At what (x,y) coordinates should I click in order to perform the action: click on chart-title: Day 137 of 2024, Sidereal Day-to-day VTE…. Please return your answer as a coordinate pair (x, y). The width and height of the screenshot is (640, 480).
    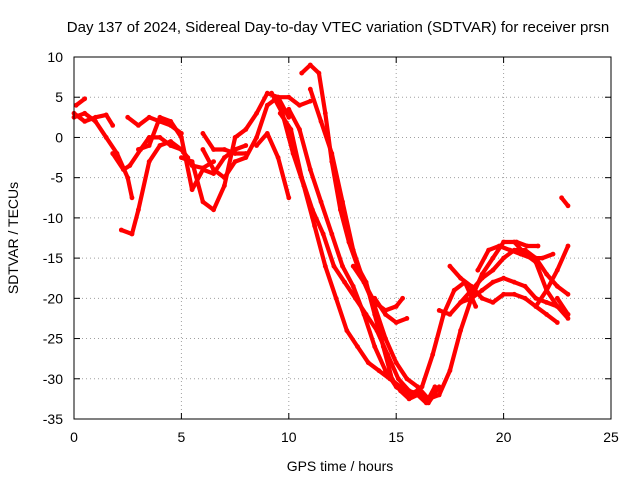
    Looking at the image, I should click on (338, 27).